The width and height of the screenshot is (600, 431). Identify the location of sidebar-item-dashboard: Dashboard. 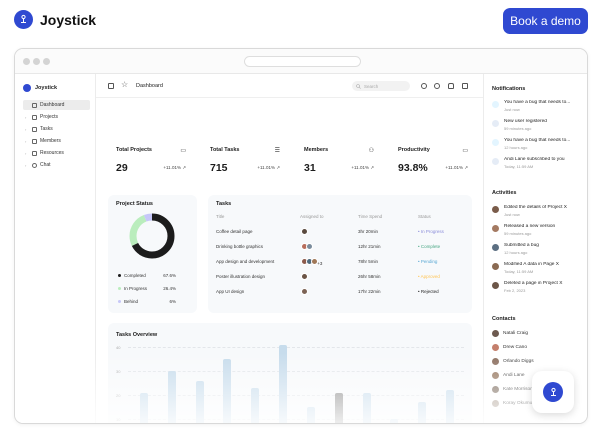
(56, 105).